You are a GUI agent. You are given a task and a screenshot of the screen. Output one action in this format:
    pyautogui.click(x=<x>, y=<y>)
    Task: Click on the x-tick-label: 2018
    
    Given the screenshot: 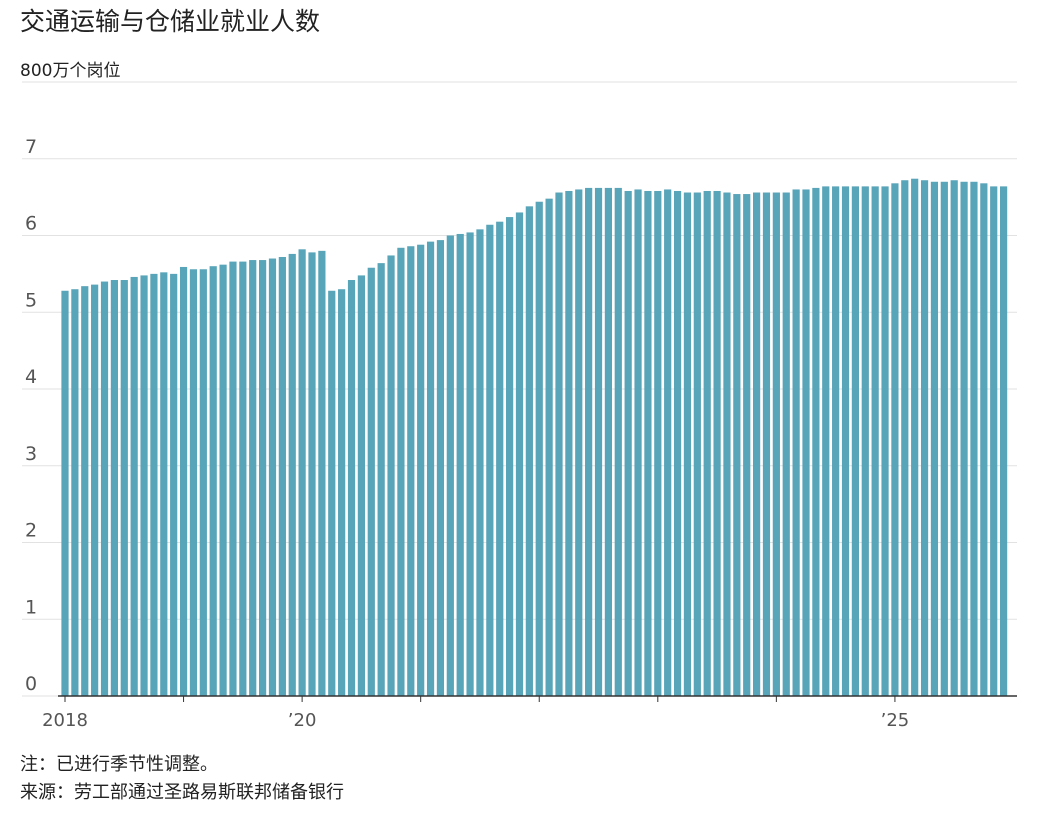 What is the action you would take?
    pyautogui.click(x=65, y=720)
    